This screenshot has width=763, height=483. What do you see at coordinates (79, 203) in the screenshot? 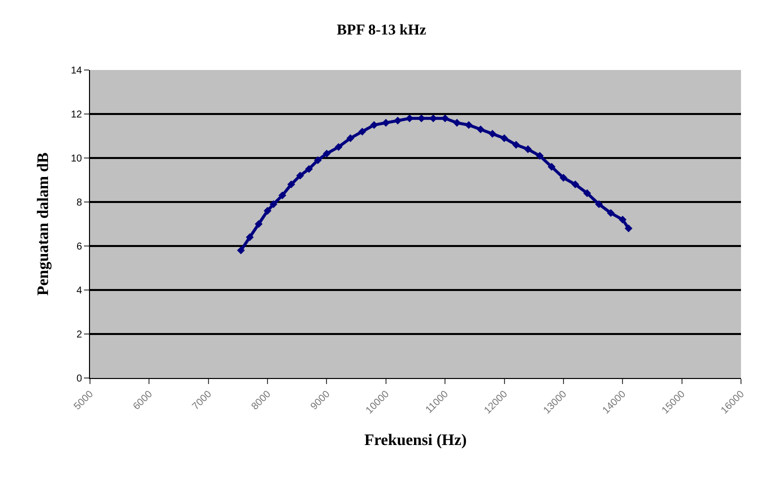
I see `y-tick-label: 8` at bounding box center [79, 203].